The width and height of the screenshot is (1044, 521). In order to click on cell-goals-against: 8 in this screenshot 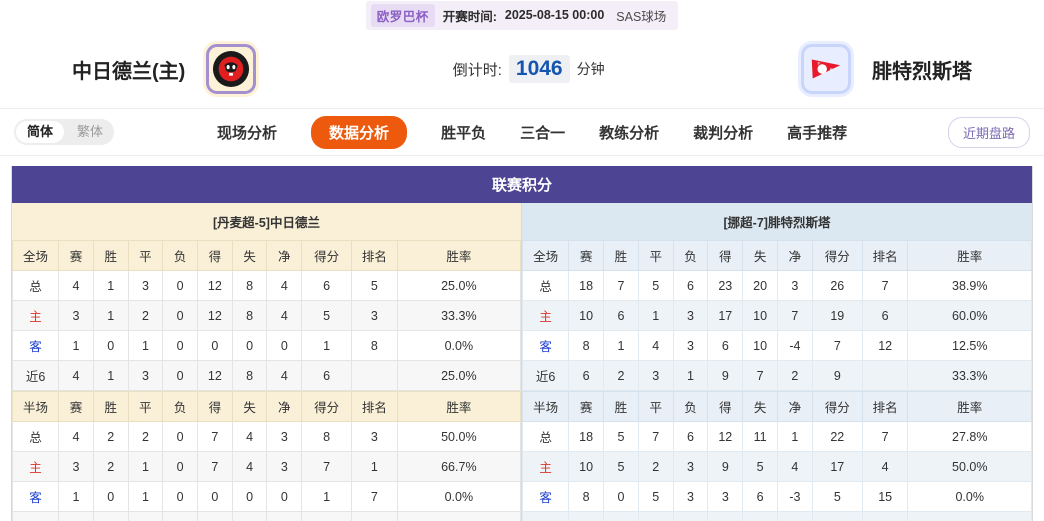, I will do `click(249, 315)`.